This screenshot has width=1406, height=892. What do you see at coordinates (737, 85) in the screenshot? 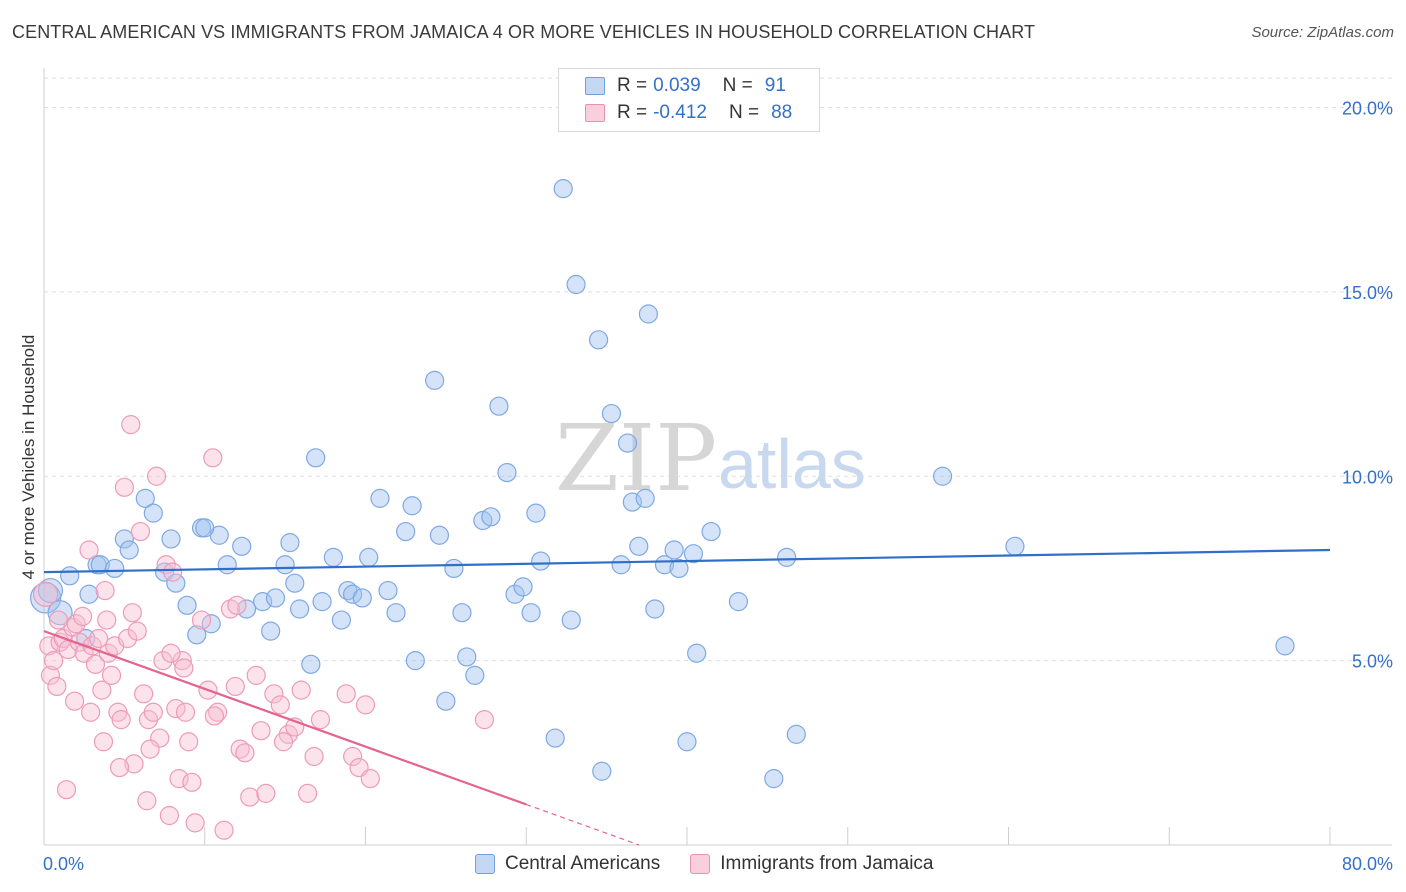
I see `n-label: N =` at bounding box center [737, 85].